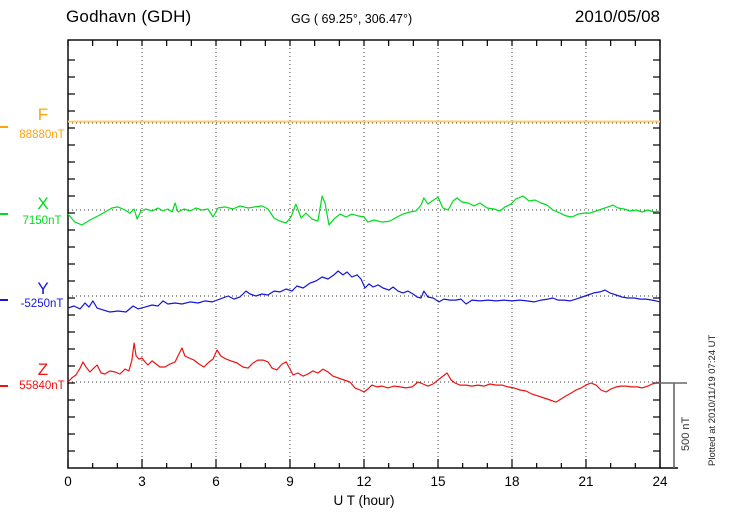  I want to click on x-tick-label-18: 18, so click(512, 481).